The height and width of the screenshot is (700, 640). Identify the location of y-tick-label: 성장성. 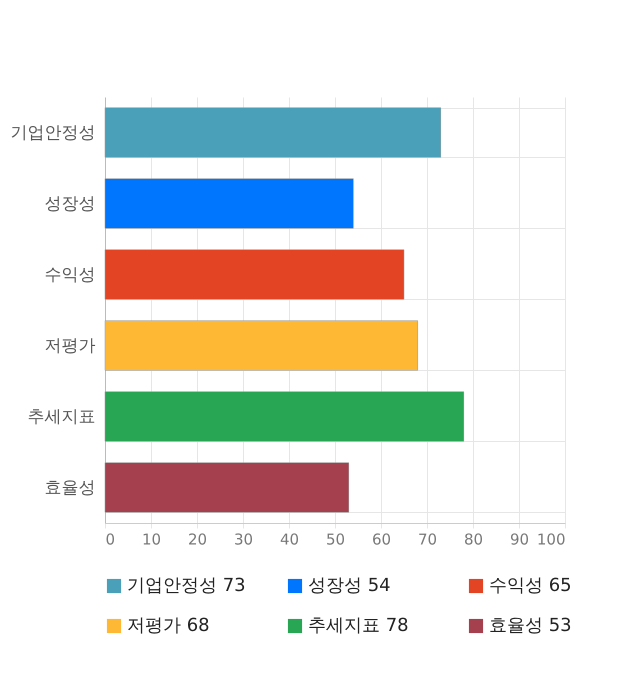
(70, 204).